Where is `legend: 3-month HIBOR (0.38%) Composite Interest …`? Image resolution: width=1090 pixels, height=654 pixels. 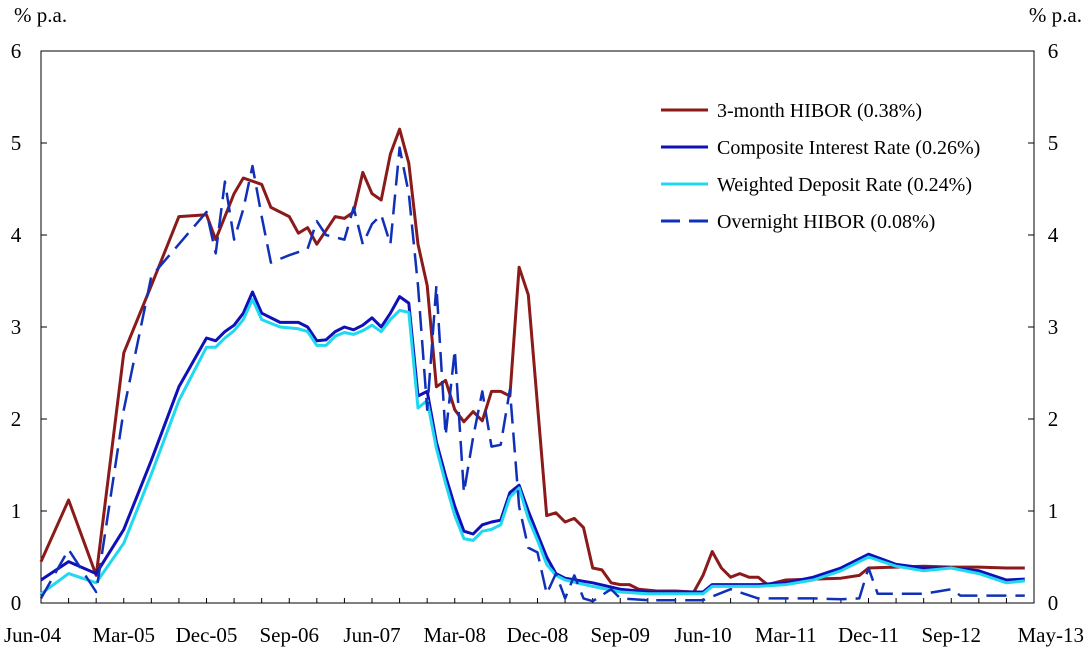 legend: 3-month HIBOR (0.38%) Composite Interest … is located at coordinates (820, 166).